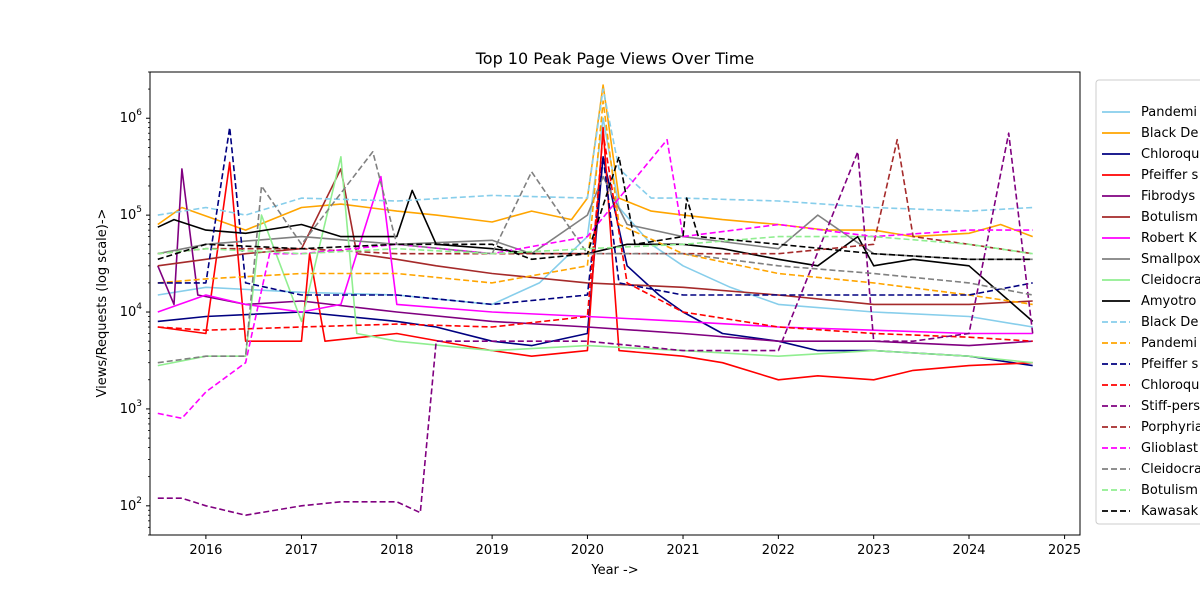  I want to click on y-tick-label: 10⁵, so click(131, 214).